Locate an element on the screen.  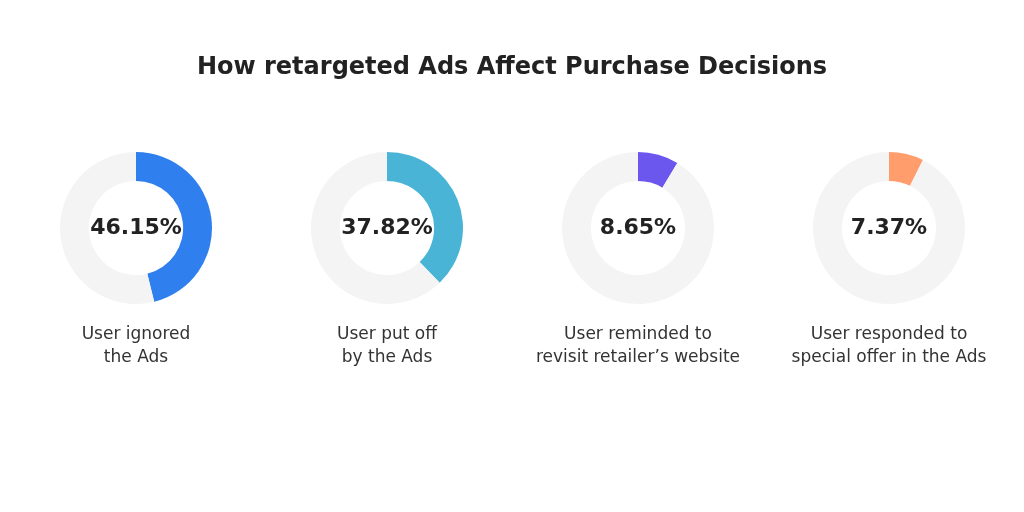
text: User responded to special offer in the Ads is located at coordinates (889, 345).